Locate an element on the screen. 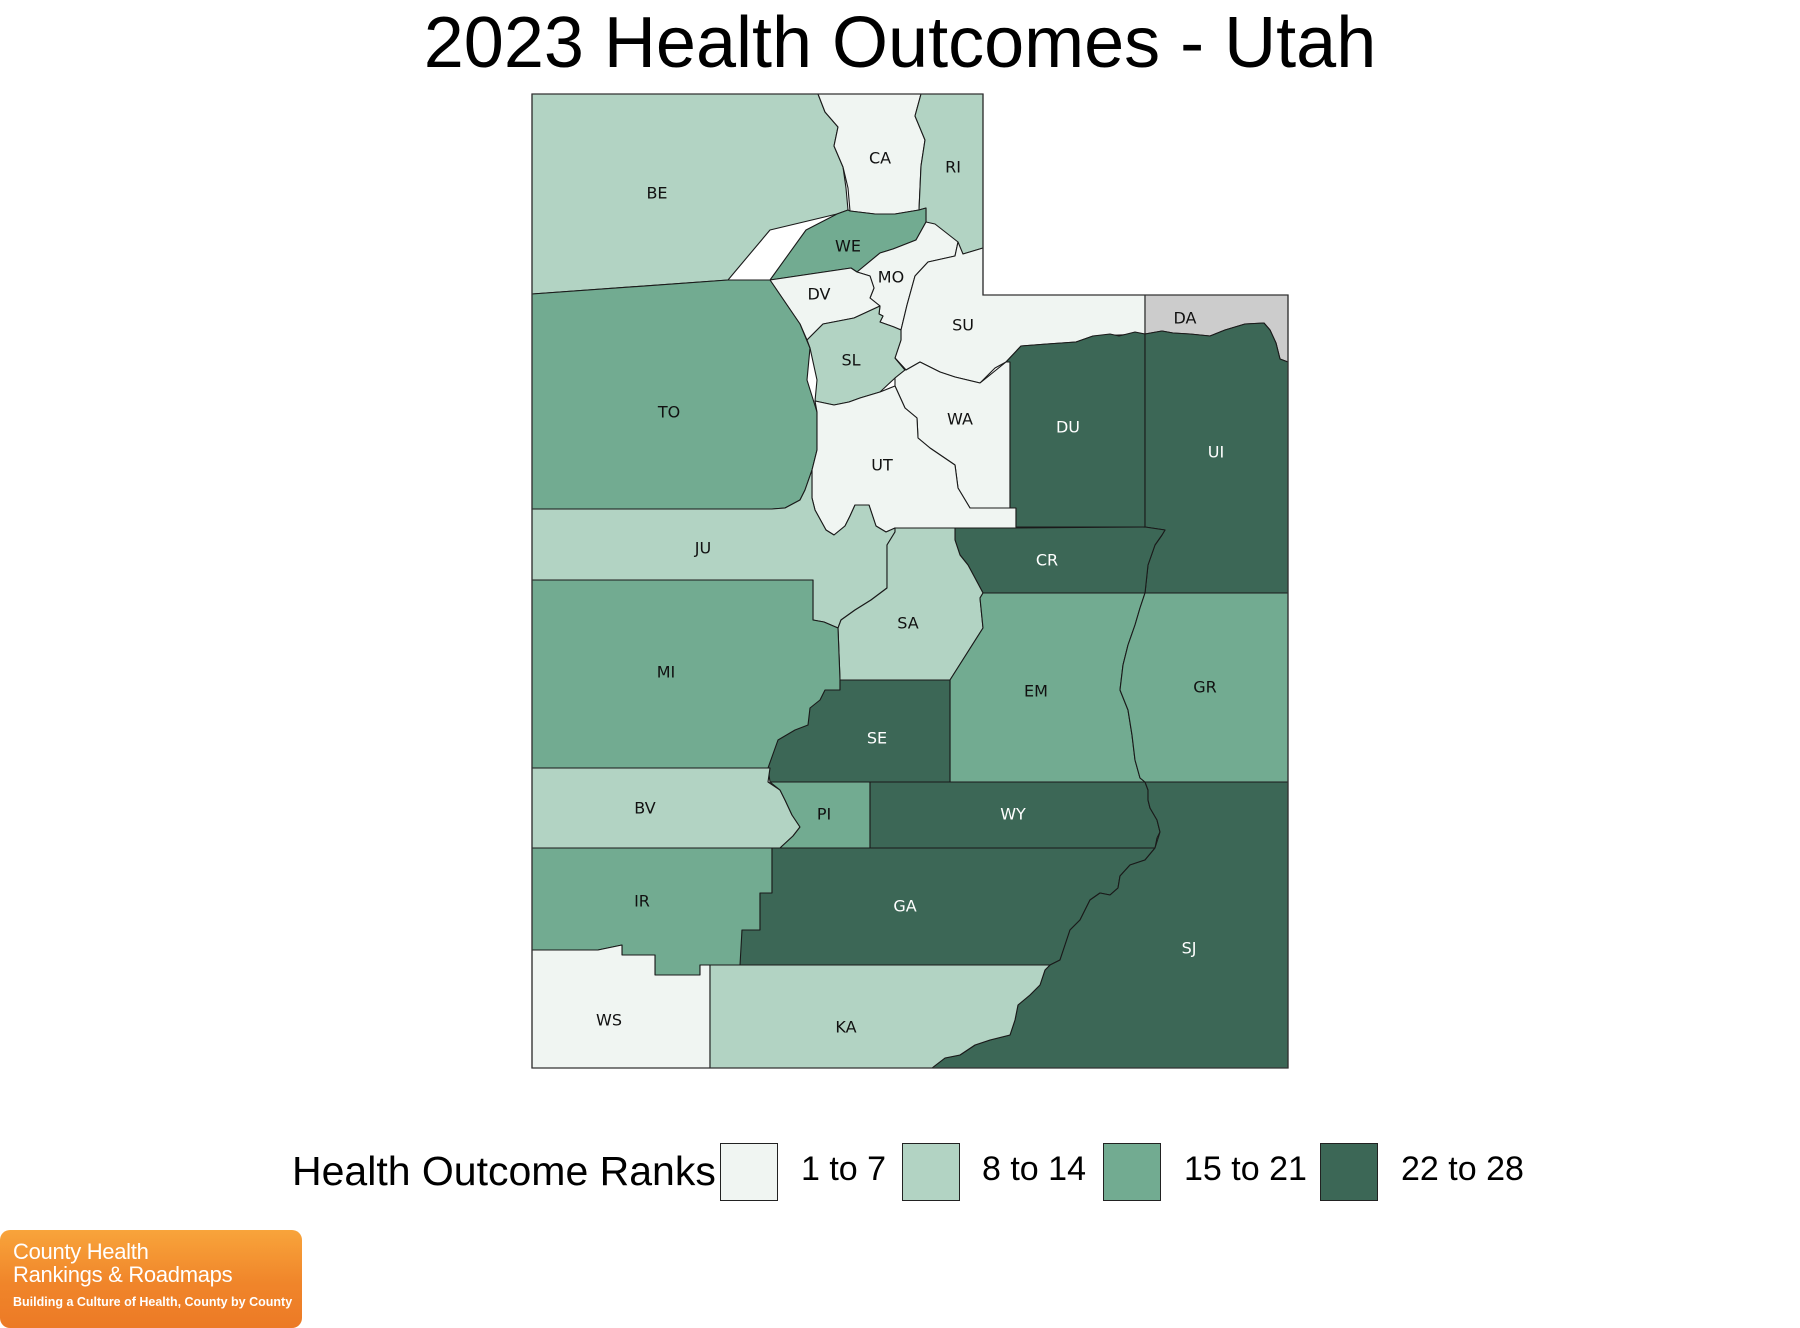 The height and width of the screenshot is (1328, 1800). county-label-ui: UI is located at coordinates (1216, 452).